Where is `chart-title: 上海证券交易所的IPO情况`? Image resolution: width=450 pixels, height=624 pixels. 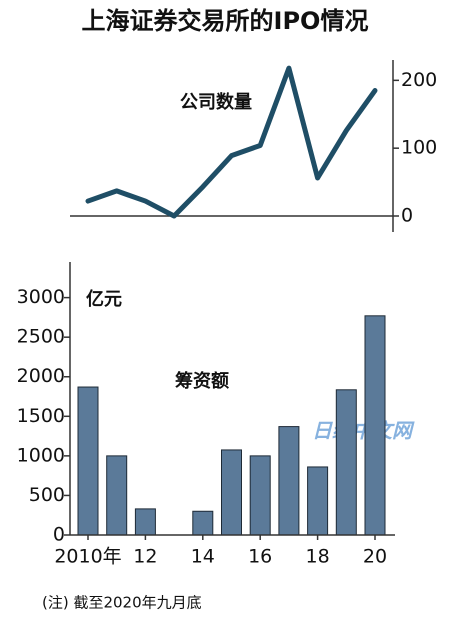 chart-title: 上海证券交易所的IPO情况 is located at coordinates (225, 21).